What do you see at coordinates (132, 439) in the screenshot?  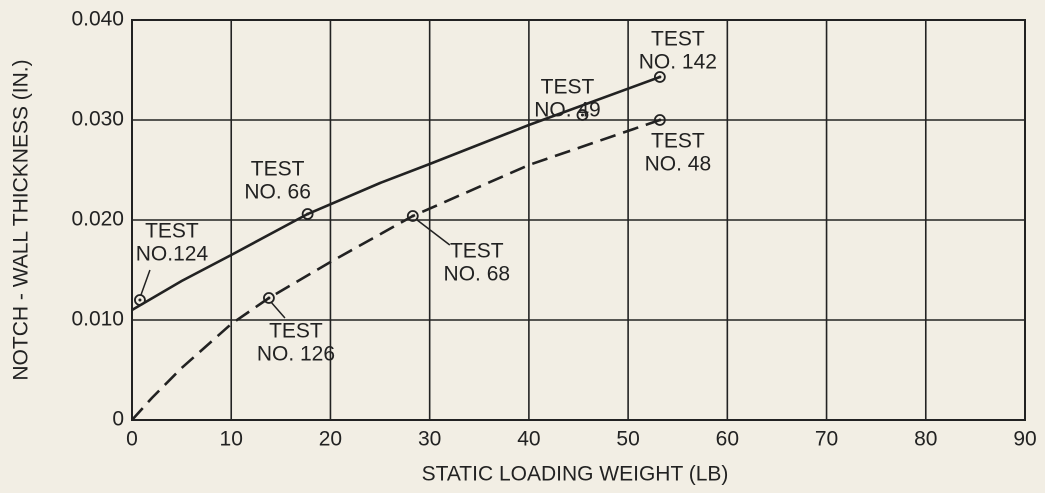 I see `x-tick-label: 0` at bounding box center [132, 439].